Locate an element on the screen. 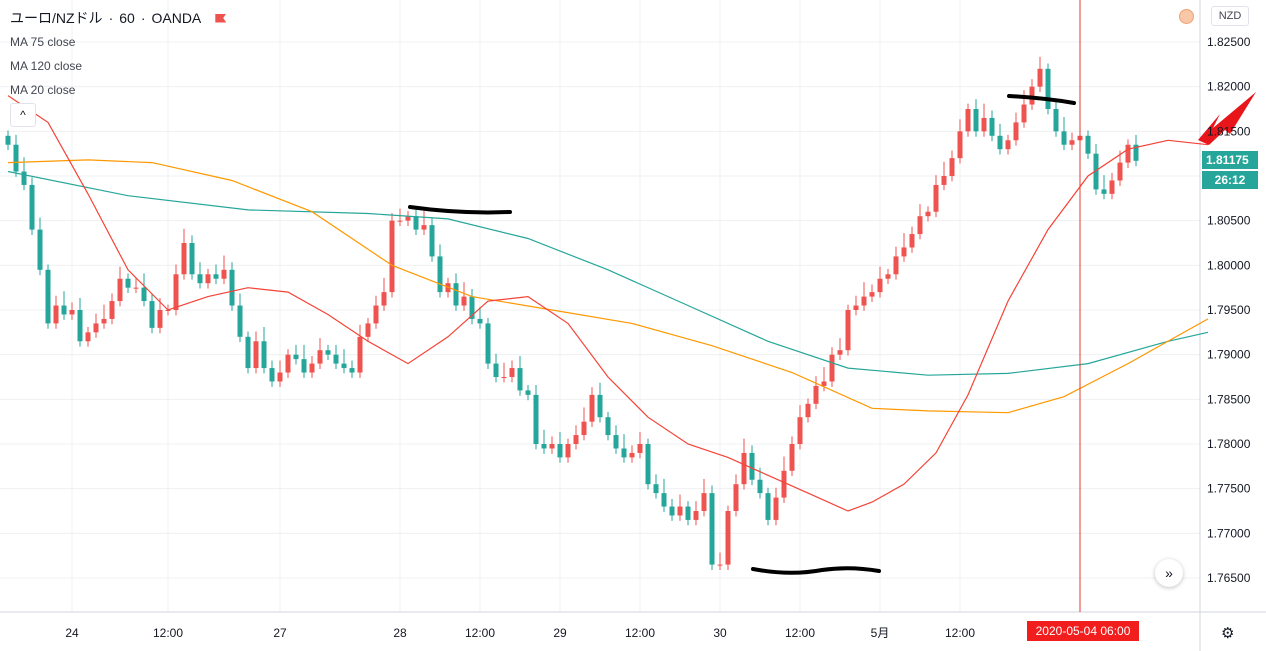 The height and width of the screenshot is (651, 1266). scroll-to-realtime-button: » is located at coordinates (1169, 573).